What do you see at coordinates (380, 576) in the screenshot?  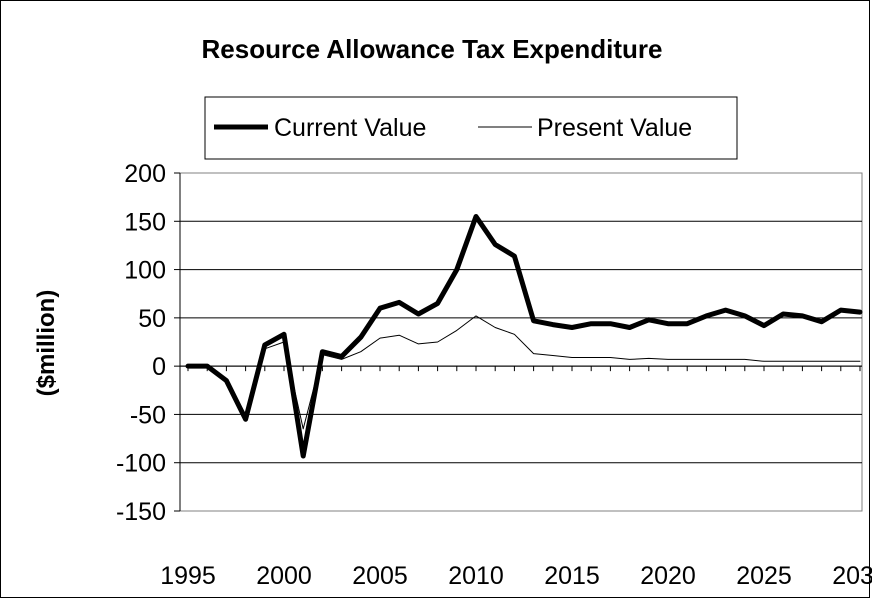 I see `x-tick-label: 2005` at bounding box center [380, 576].